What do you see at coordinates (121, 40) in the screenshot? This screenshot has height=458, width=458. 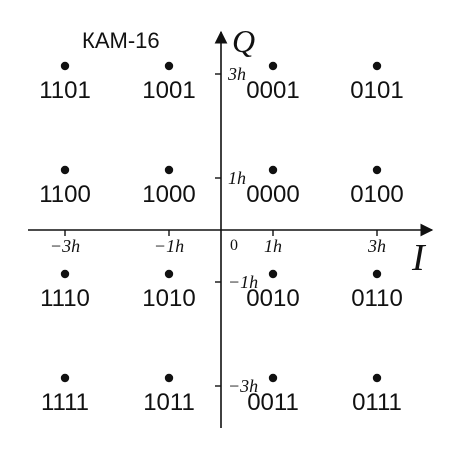 I see `diagram-title: КАМ-16` at bounding box center [121, 40].